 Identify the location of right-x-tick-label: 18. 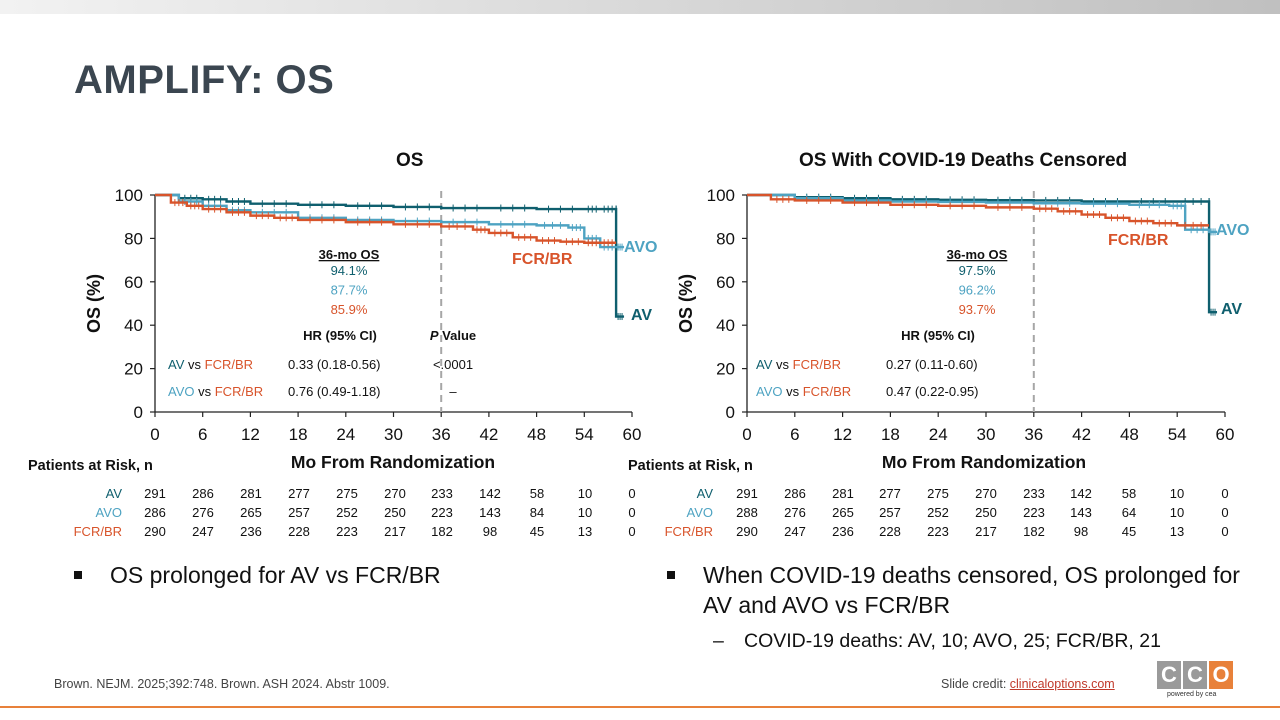
(890, 434).